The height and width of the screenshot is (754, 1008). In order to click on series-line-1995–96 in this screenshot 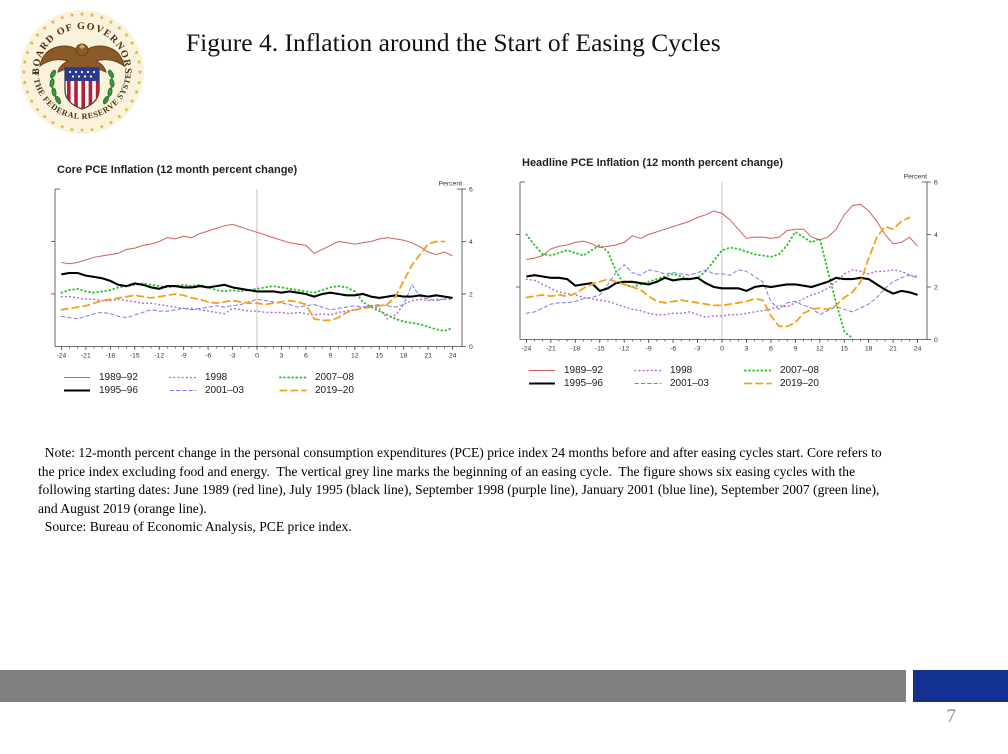, I will do `click(722, 285)`.